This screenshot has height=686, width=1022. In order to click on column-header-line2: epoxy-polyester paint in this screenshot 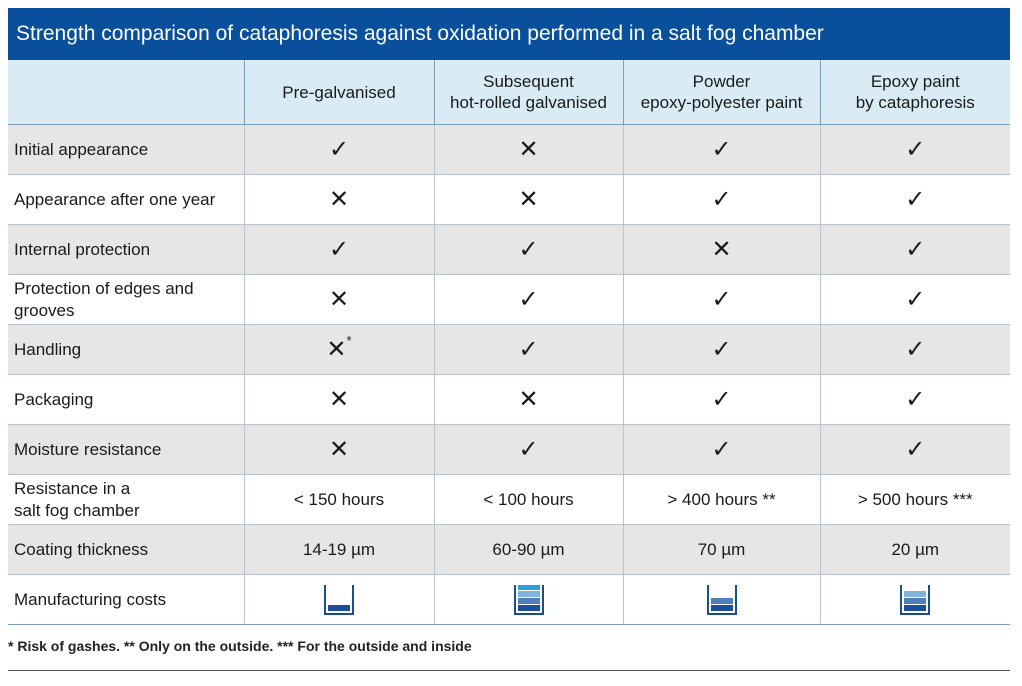, I will do `click(721, 102)`.